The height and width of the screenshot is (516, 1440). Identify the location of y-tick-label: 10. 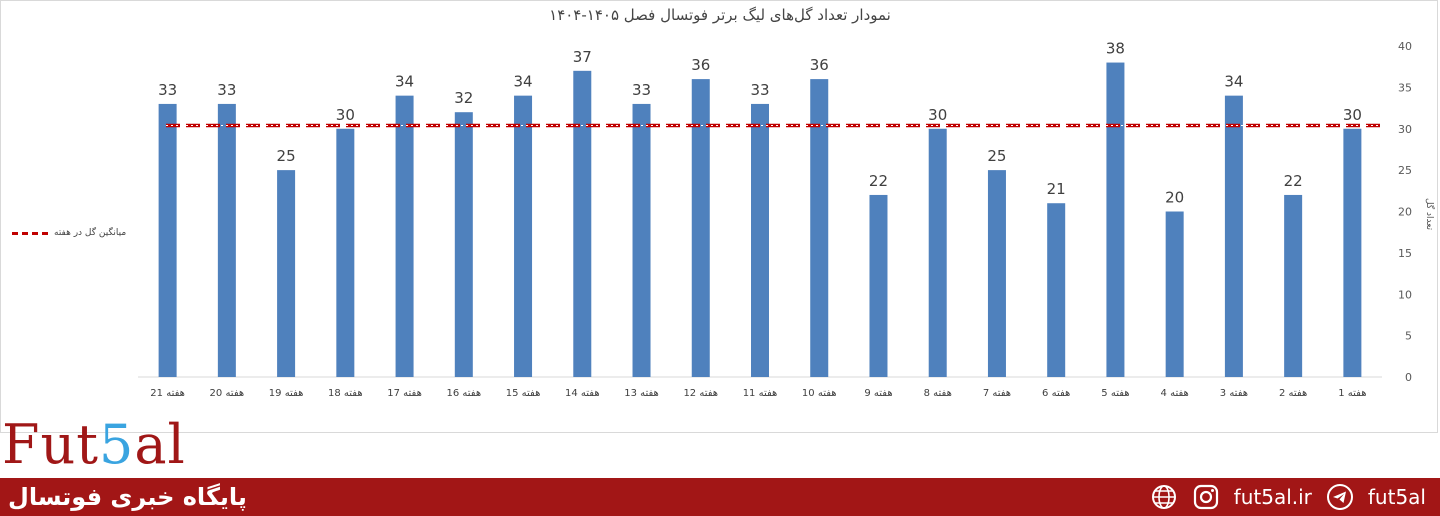
(1405, 294).